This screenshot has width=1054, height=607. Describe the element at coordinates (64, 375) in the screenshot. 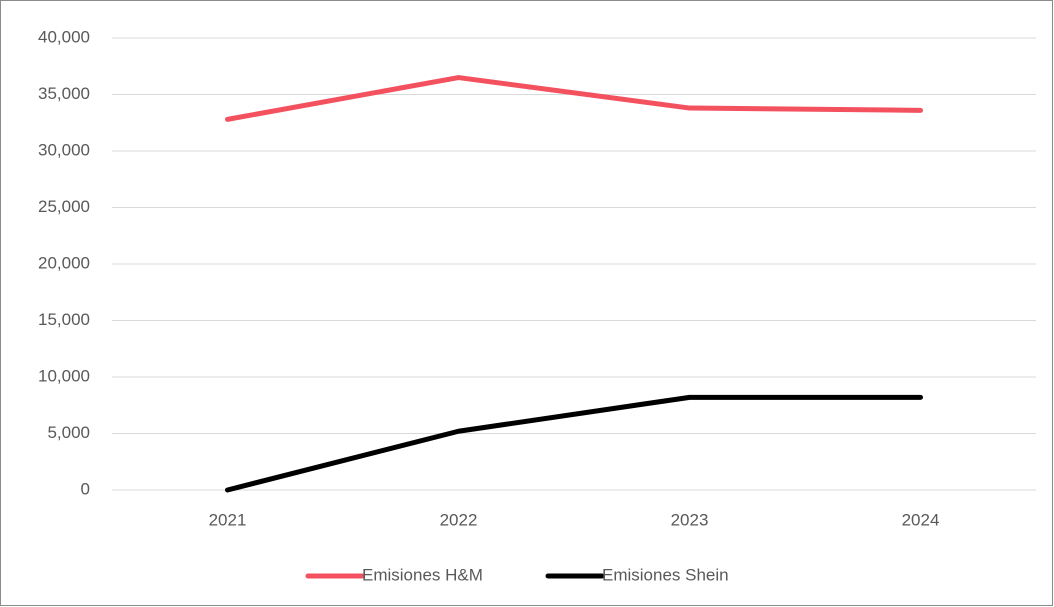

I see `y-tick-label: 10,000` at that location.